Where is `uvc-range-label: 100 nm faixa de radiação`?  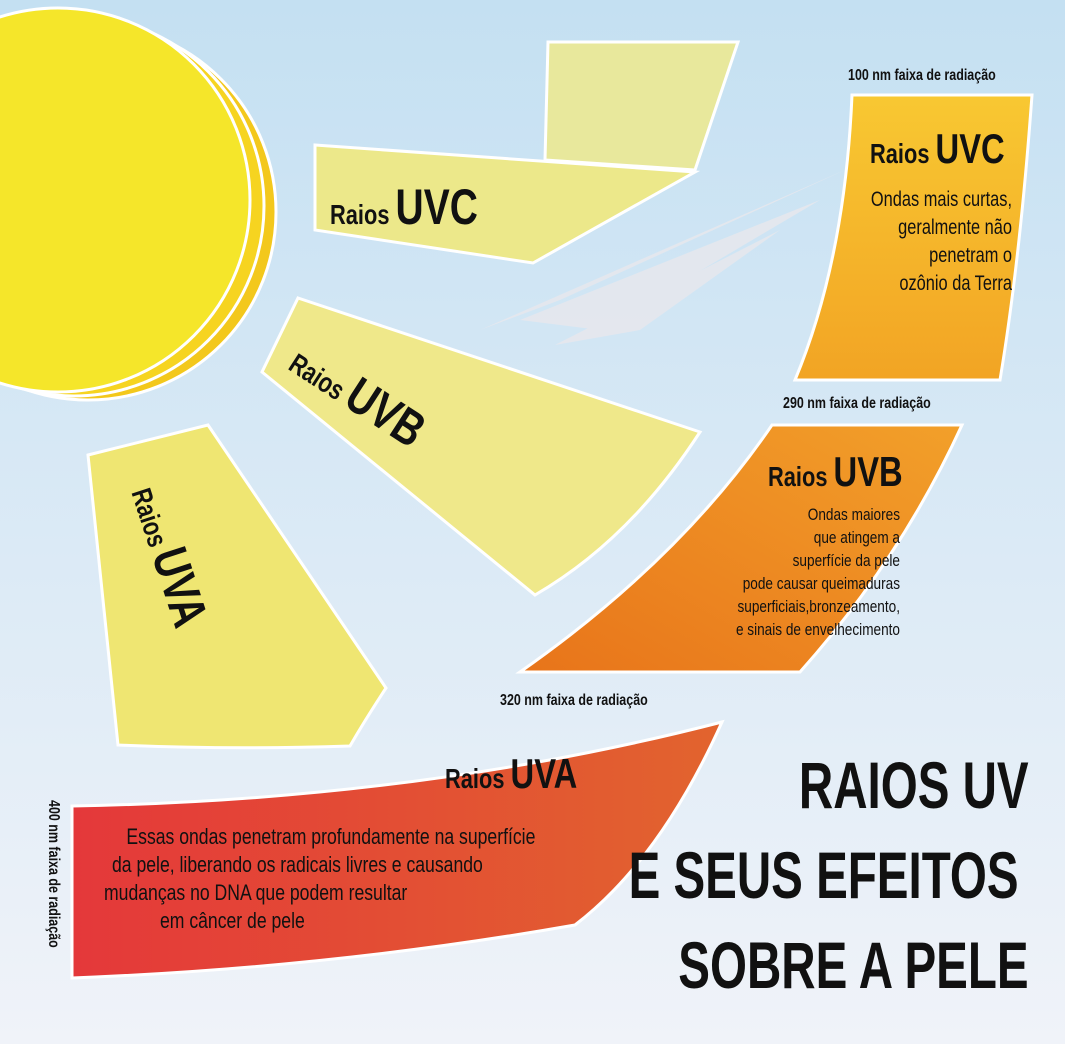
uvc-range-label: 100 nm faixa de radiação is located at coordinates (922, 75).